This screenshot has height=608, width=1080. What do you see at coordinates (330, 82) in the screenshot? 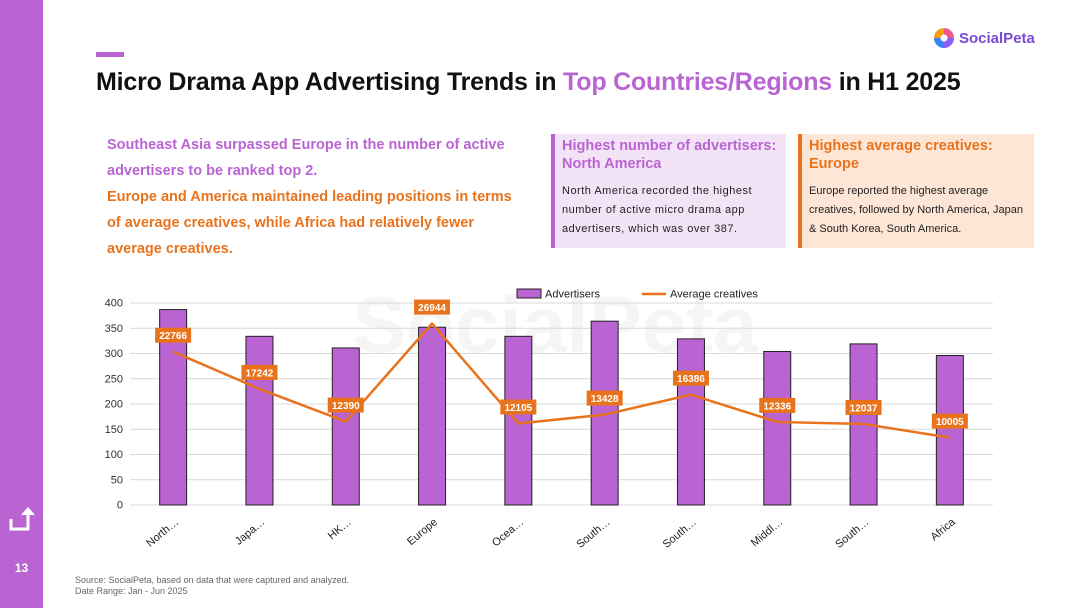
I see `title-part1: Micro Drama App Advertising Trends in` at bounding box center [330, 82].